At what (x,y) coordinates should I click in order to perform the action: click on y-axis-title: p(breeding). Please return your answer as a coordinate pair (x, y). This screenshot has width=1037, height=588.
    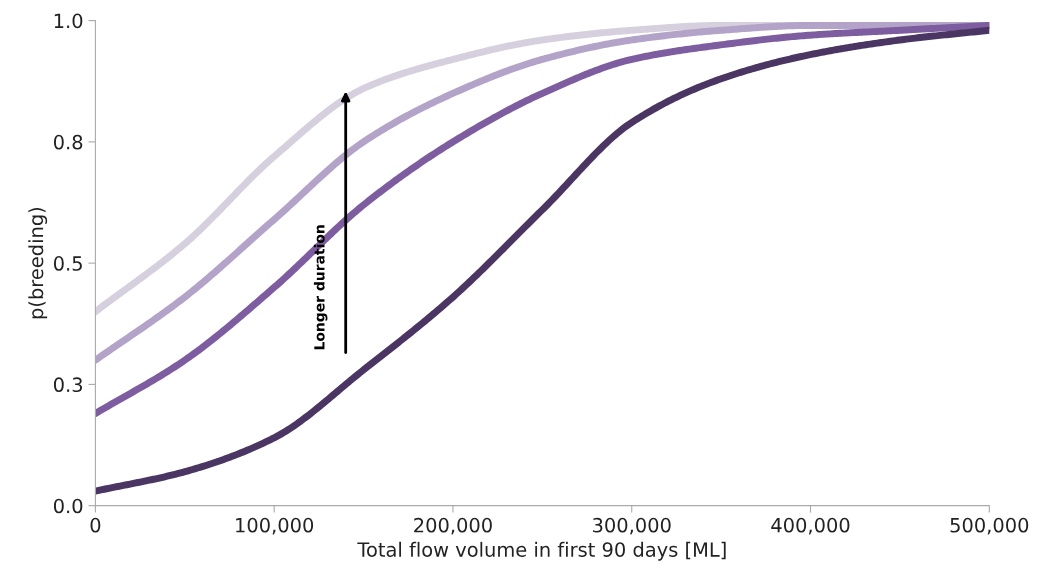
    Looking at the image, I should click on (38, 263).